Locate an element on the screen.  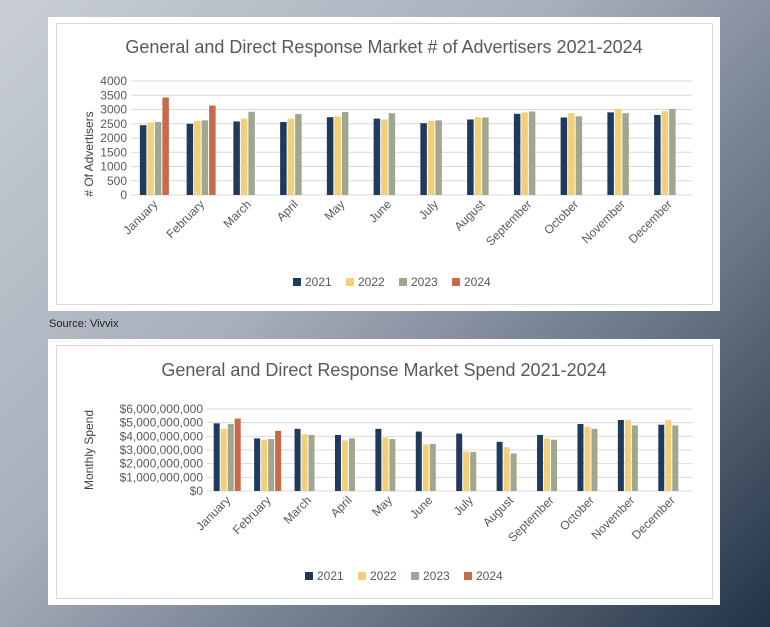
bar-2022-august is located at coordinates (506, 469).